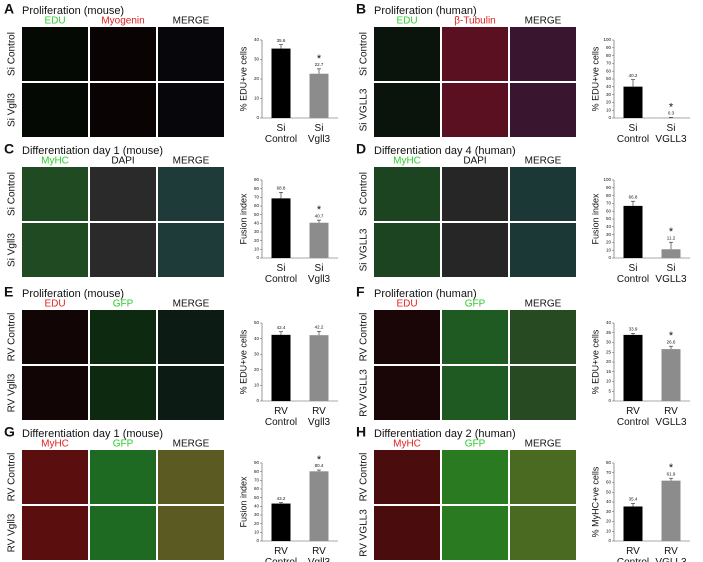 The image size is (703, 562). I want to click on panel-letter: E, so click(8, 292).